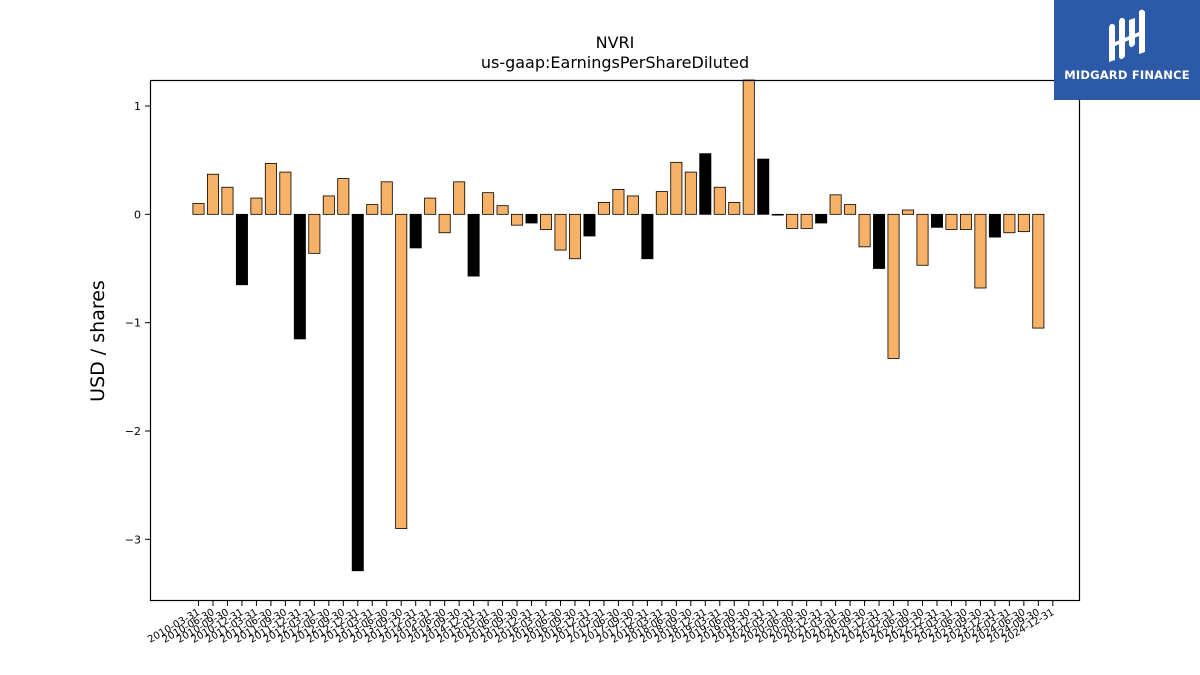  What do you see at coordinates (133, 431) in the screenshot?
I see `y-tick-label: −2` at bounding box center [133, 431].